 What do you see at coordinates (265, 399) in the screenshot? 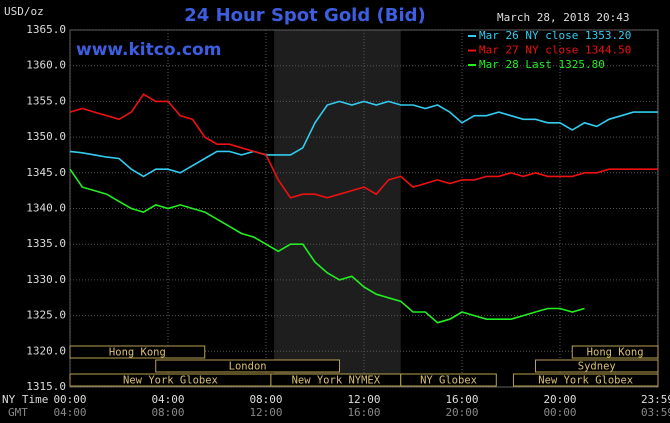
I see `x-tick-label: 08:00` at bounding box center [265, 399].